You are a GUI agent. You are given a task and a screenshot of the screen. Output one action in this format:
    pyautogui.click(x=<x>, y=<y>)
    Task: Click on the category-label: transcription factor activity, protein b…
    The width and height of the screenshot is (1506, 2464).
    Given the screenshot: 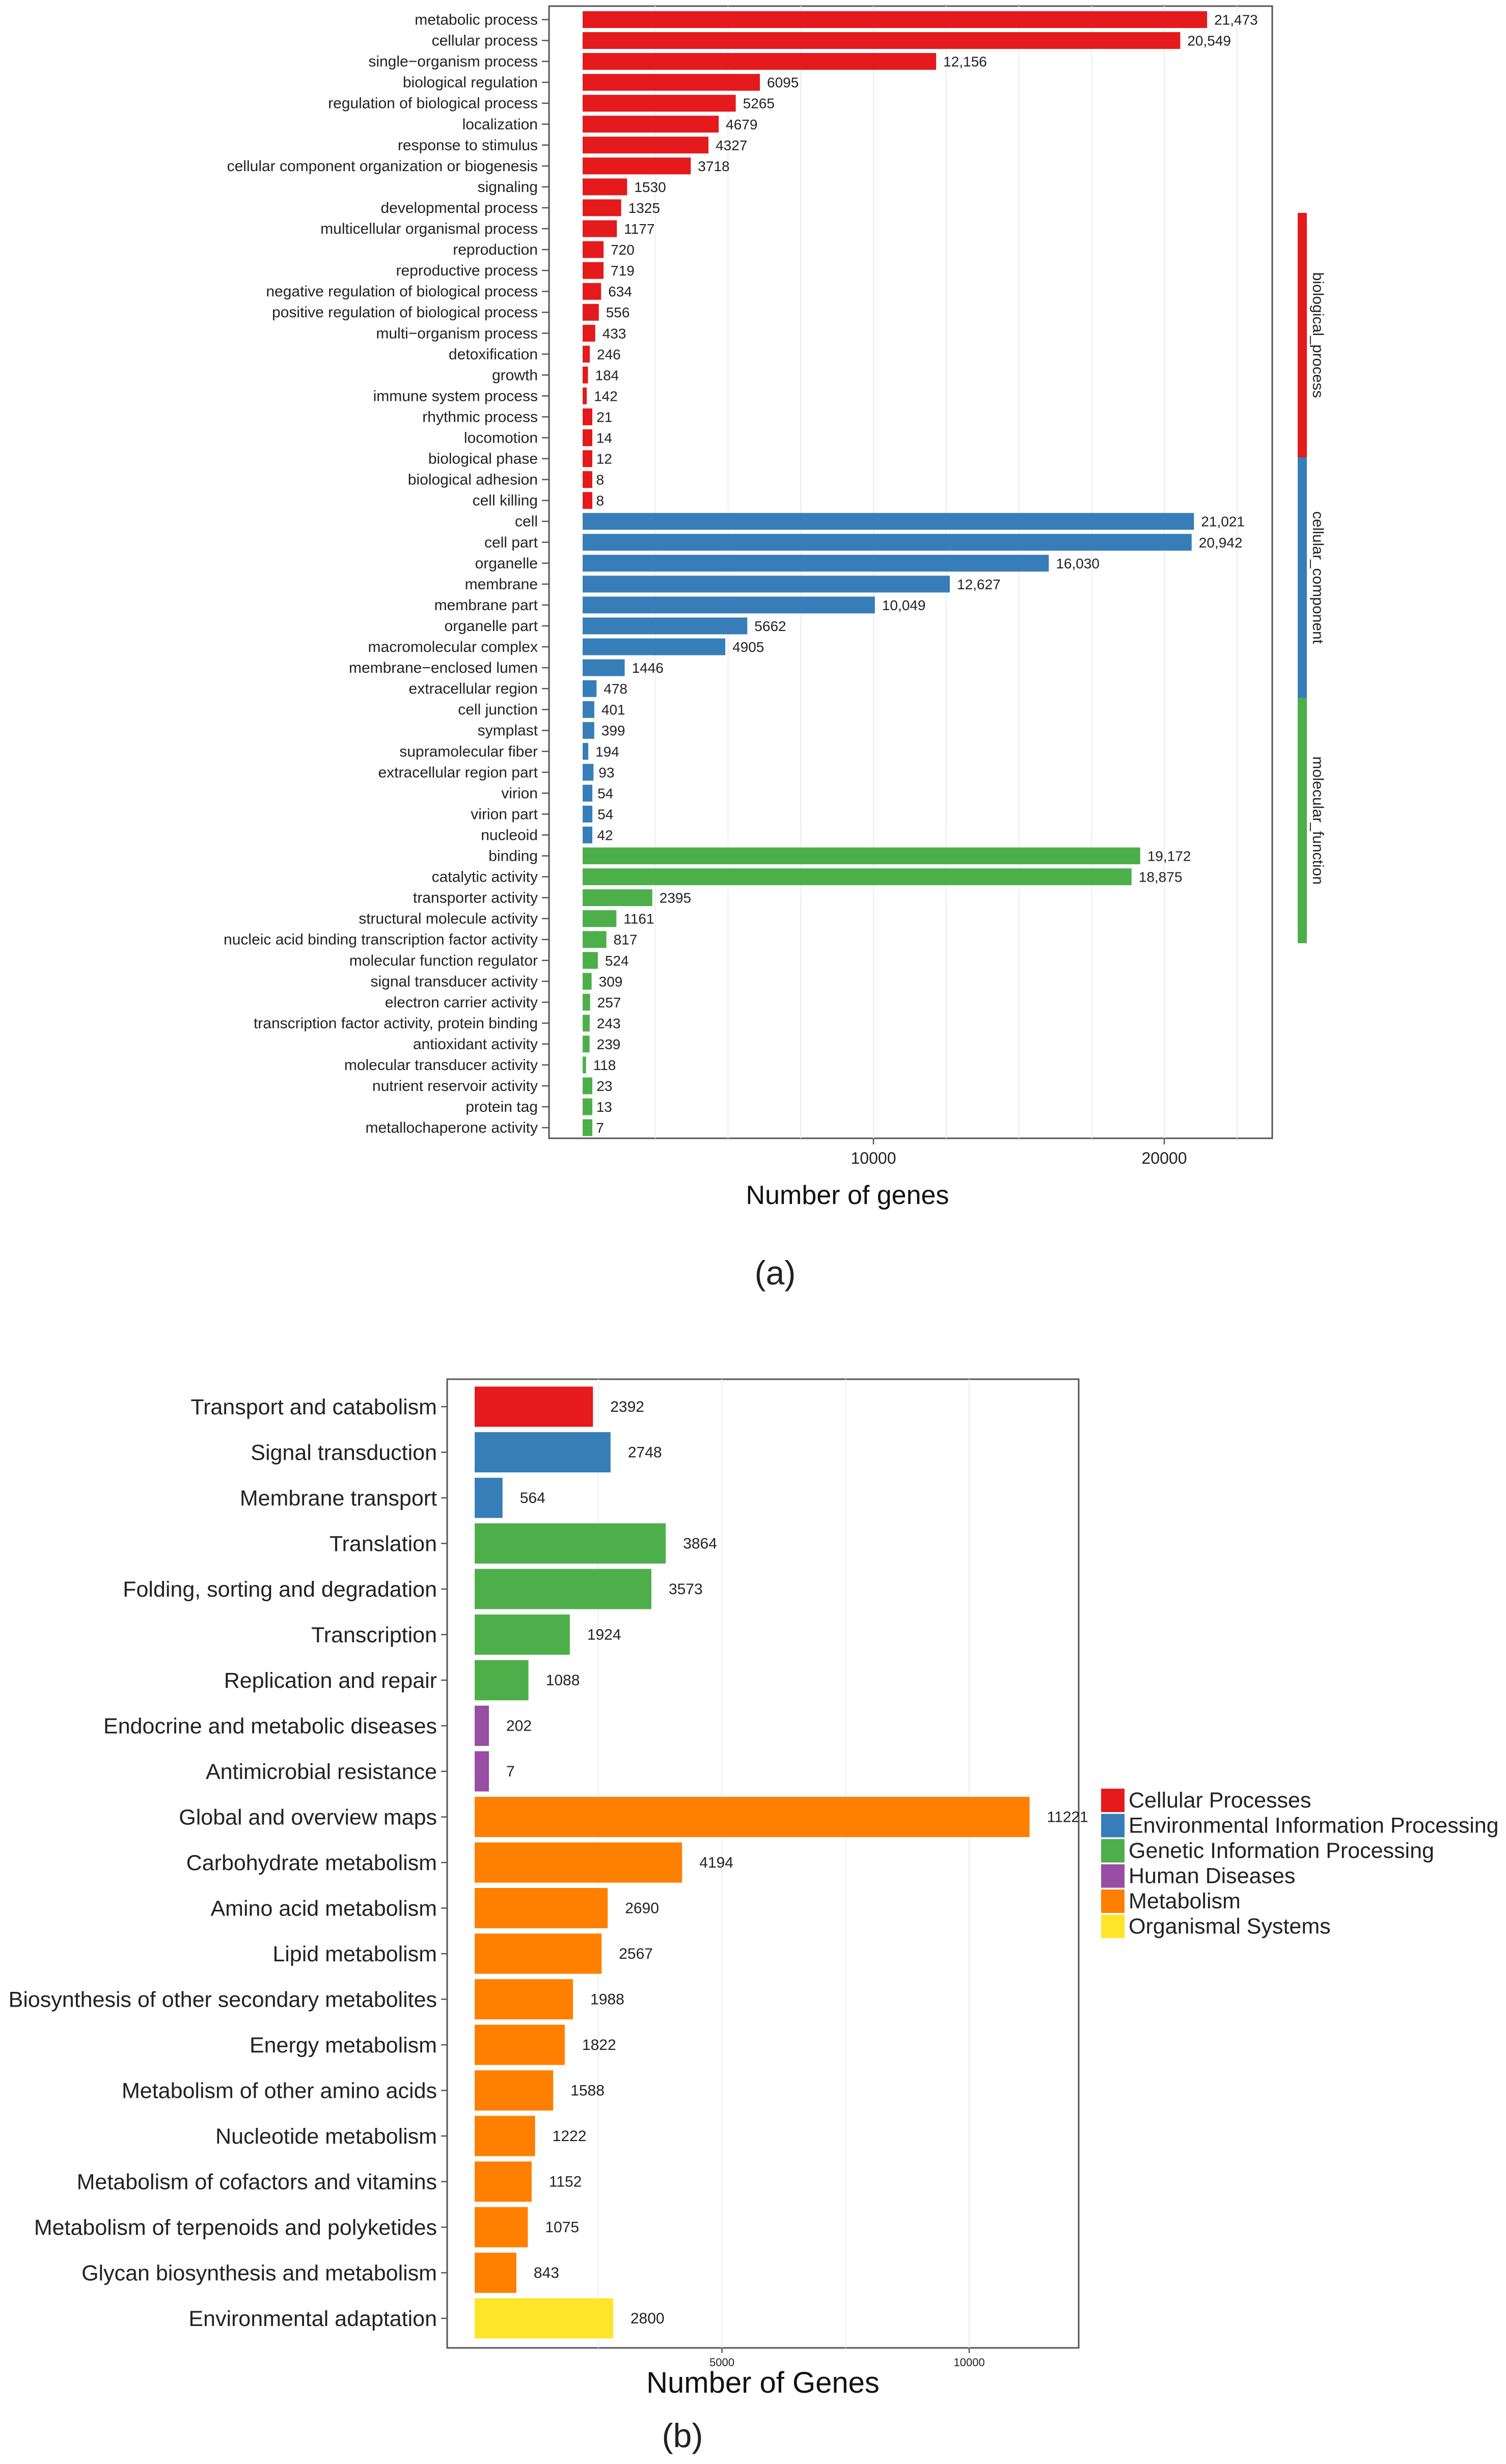 What is the action you would take?
    pyautogui.click(x=396, y=1023)
    